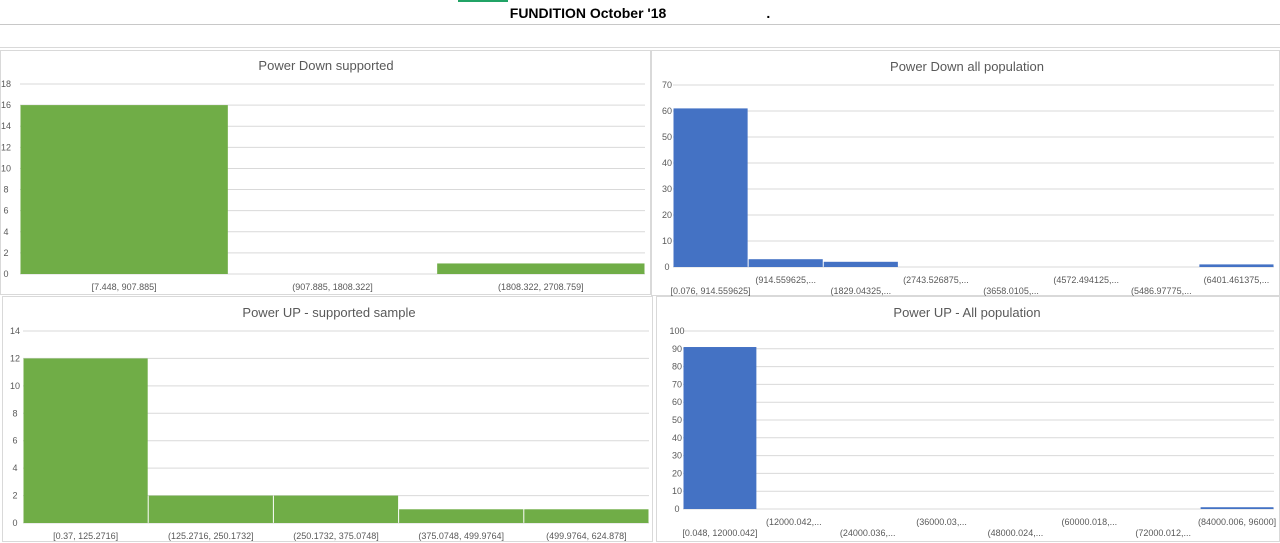 The width and height of the screenshot is (1280, 543). I want to click on x-tick-label: (375.0748, 499.9764], so click(461, 536).